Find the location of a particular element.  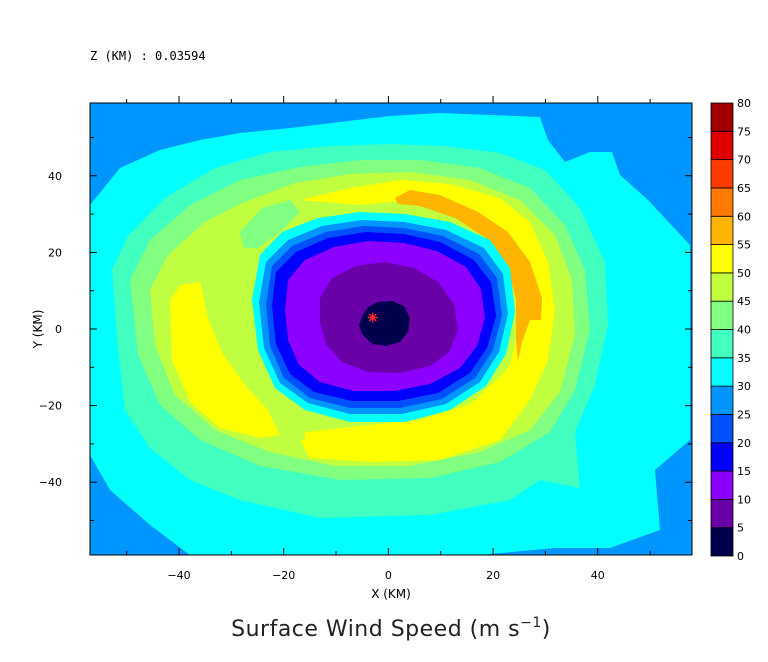

colorbar-tick-label: 70 is located at coordinates (744, 160).